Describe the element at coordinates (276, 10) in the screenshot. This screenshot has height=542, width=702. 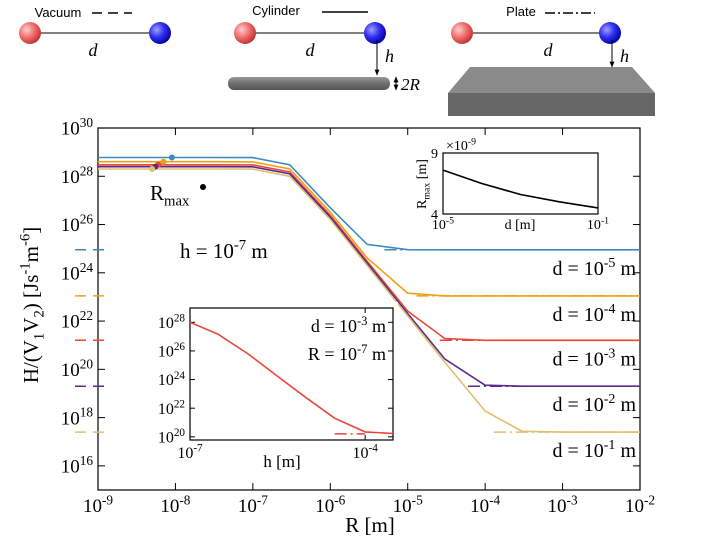
I see `panel-title: Cylinder` at that location.